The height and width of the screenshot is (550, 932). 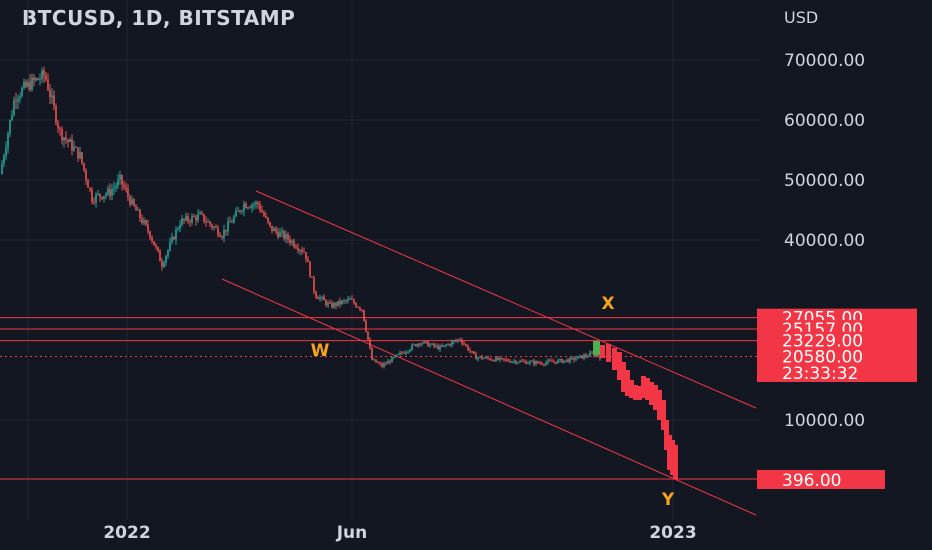 What do you see at coordinates (352, 533) in the screenshot?
I see `x-tick-label: Jun` at bounding box center [352, 533].